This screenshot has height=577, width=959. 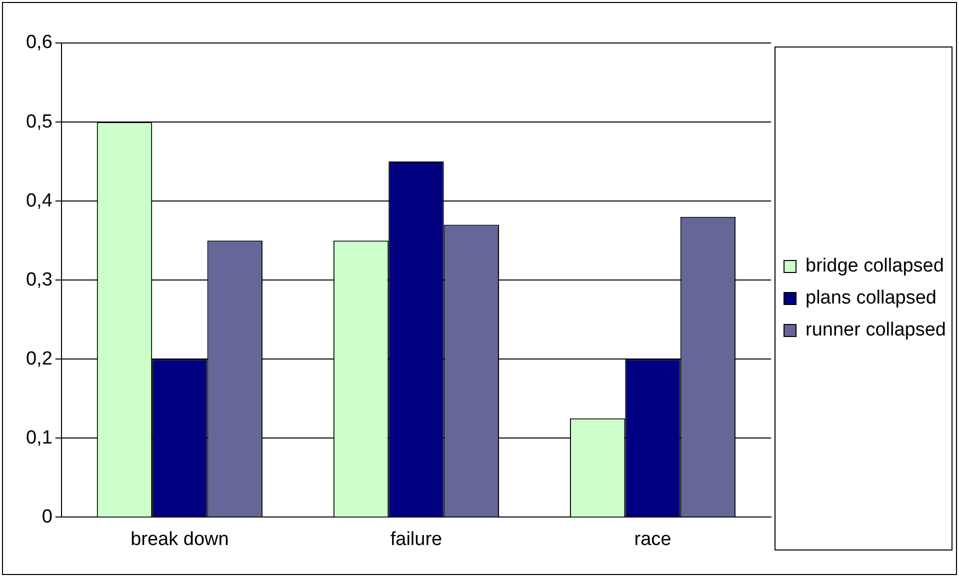 What do you see at coordinates (39, 359) in the screenshot?
I see `y-tick-label: 0,2` at bounding box center [39, 359].